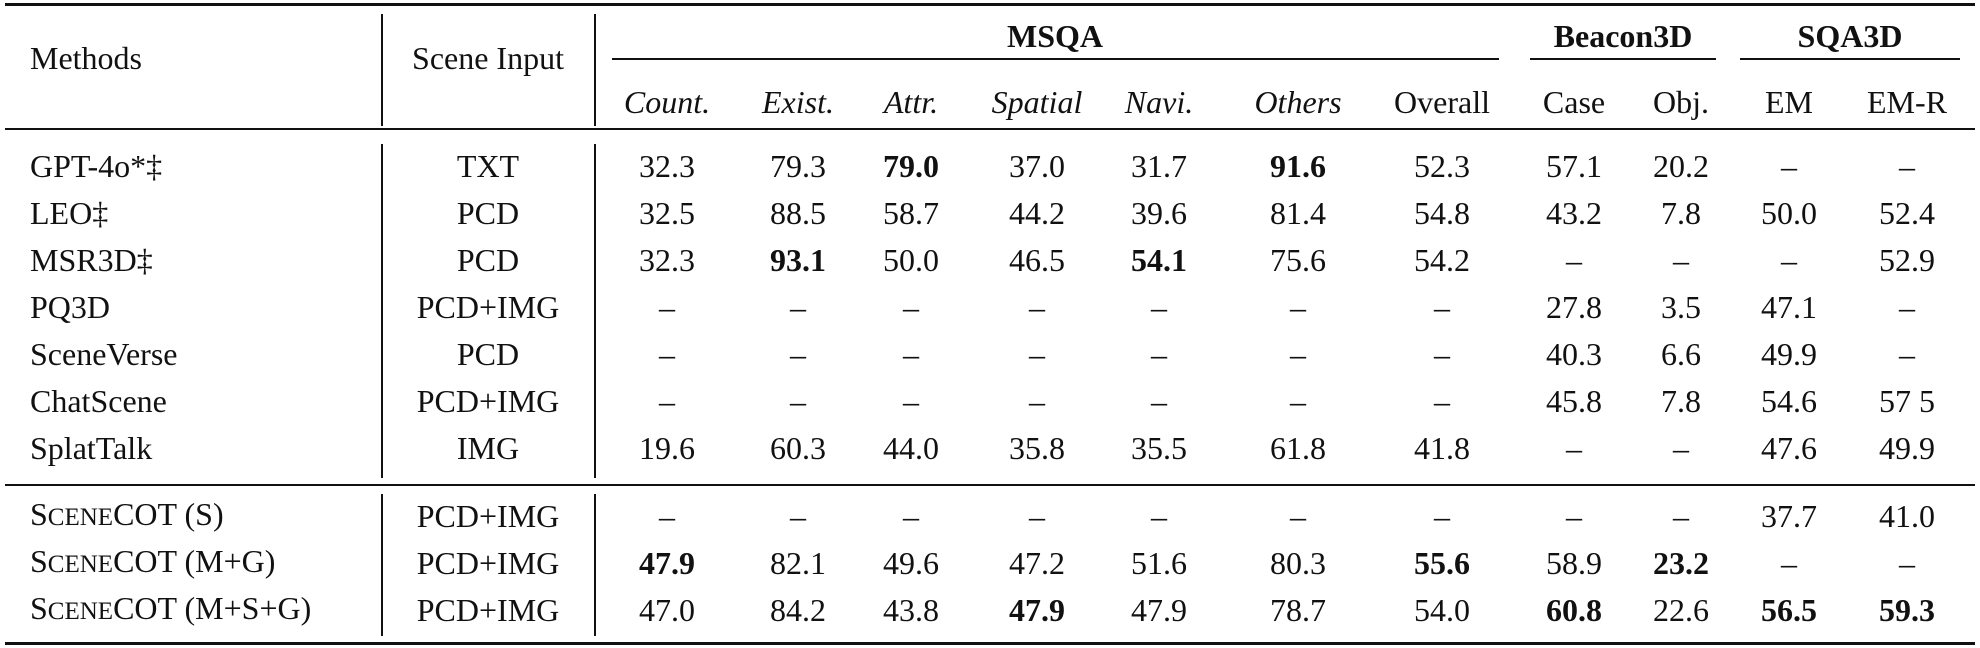 The width and height of the screenshot is (1980, 648). I want to click on value-cell: 80.3, so click(1298, 563).